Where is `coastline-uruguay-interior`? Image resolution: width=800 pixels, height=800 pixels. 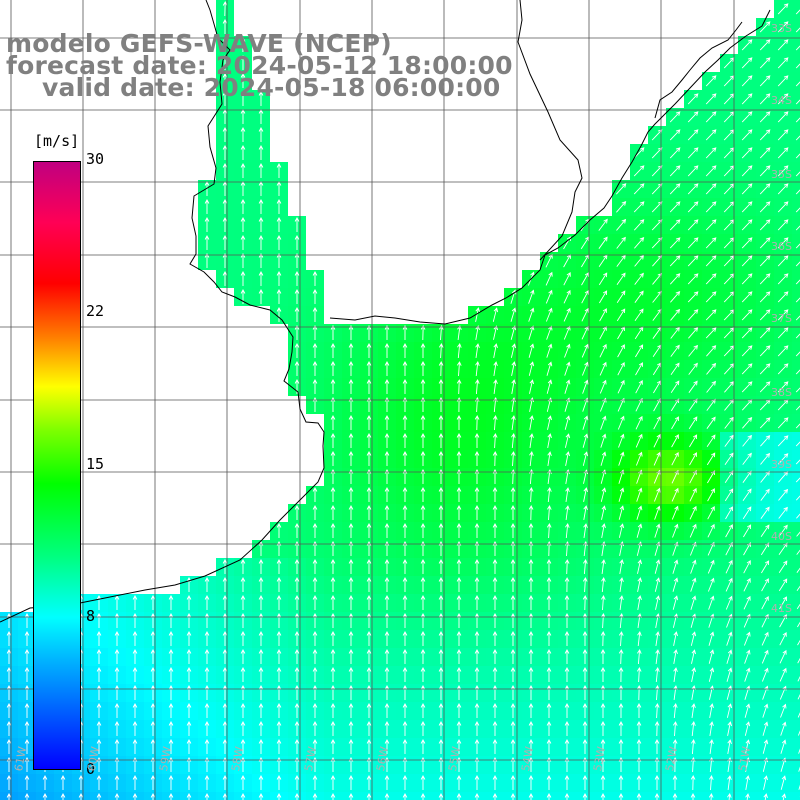 coastline-uruguay-interior is located at coordinates (550, 130).